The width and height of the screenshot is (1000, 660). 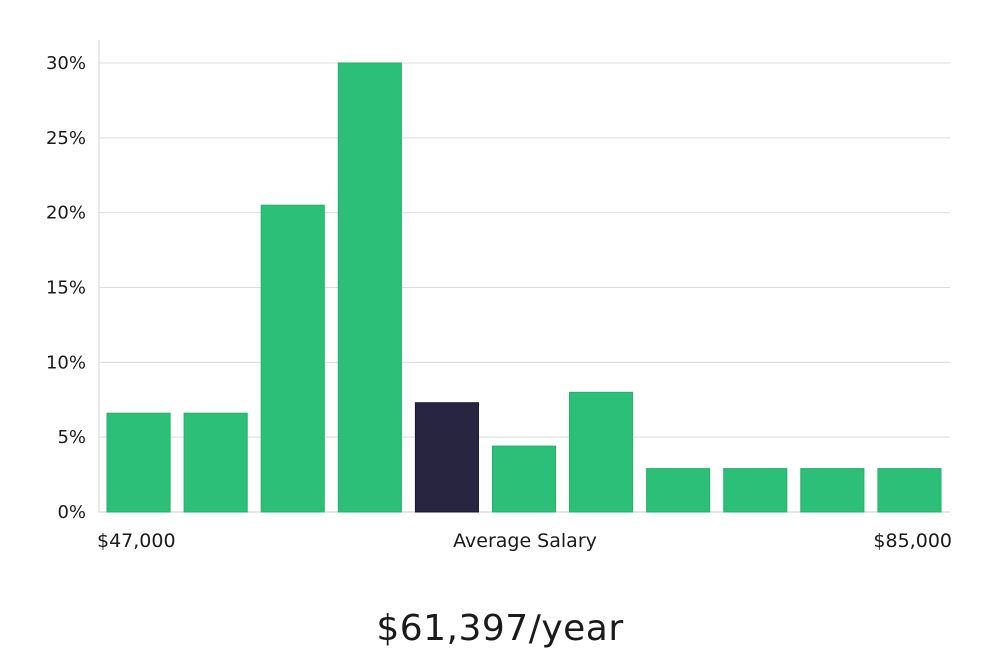 I want to click on y-tick-label: 10%, so click(x=66, y=362).